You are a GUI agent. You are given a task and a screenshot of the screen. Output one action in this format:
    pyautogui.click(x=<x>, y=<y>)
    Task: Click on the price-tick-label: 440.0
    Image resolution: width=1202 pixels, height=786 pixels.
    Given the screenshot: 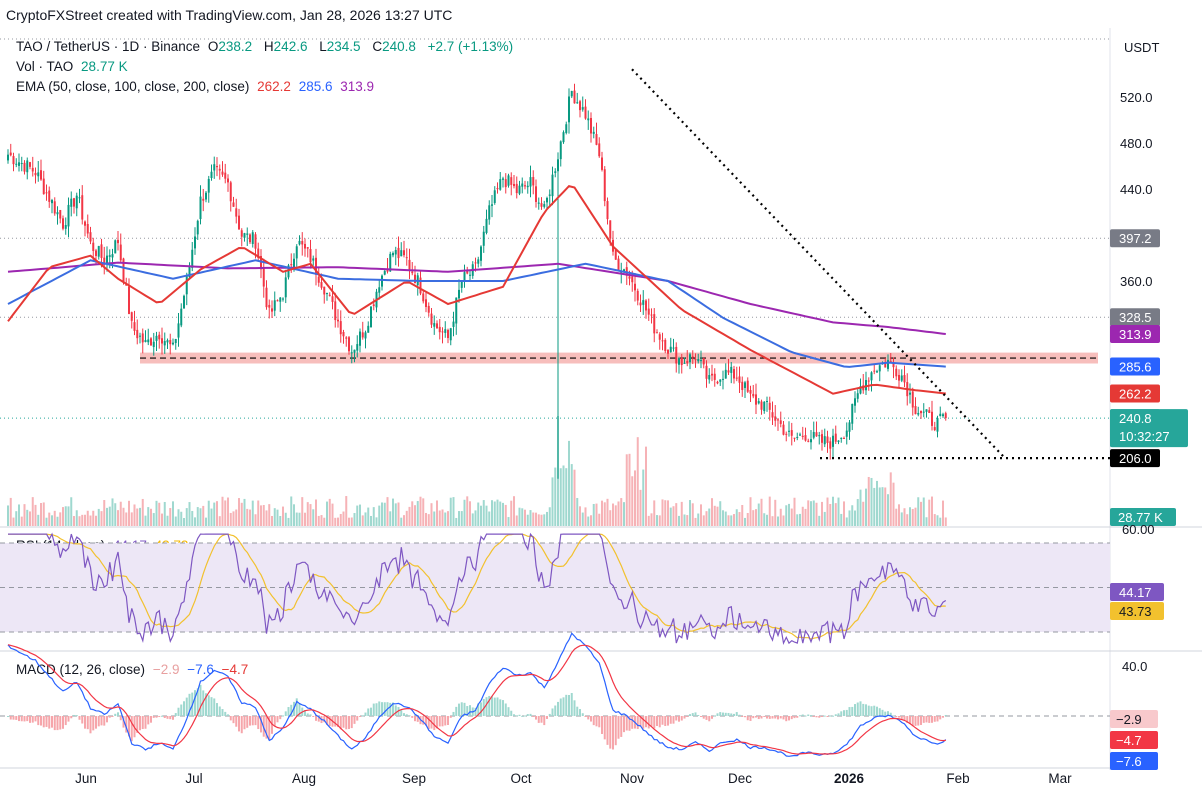 What is the action you would take?
    pyautogui.click(x=1136, y=189)
    